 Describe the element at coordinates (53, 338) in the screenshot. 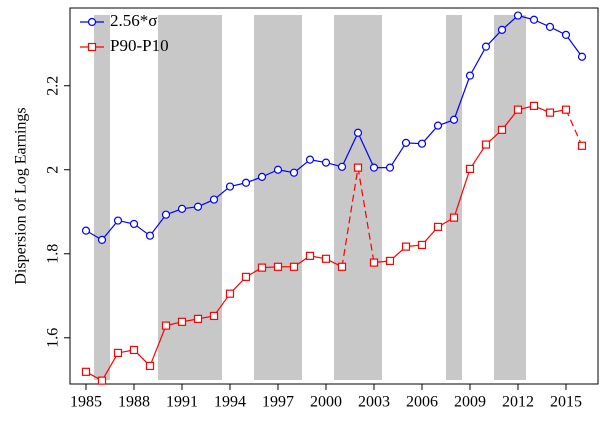

I see `y-tick-label: 1.6` at that location.